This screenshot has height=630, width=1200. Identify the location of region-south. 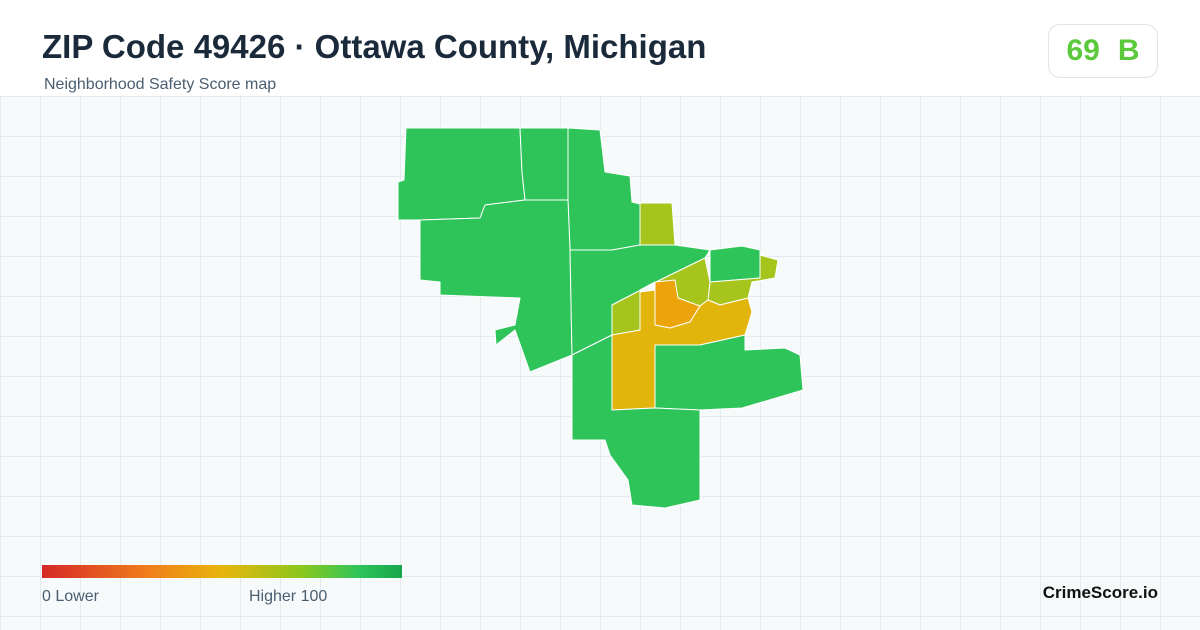
(636, 421).